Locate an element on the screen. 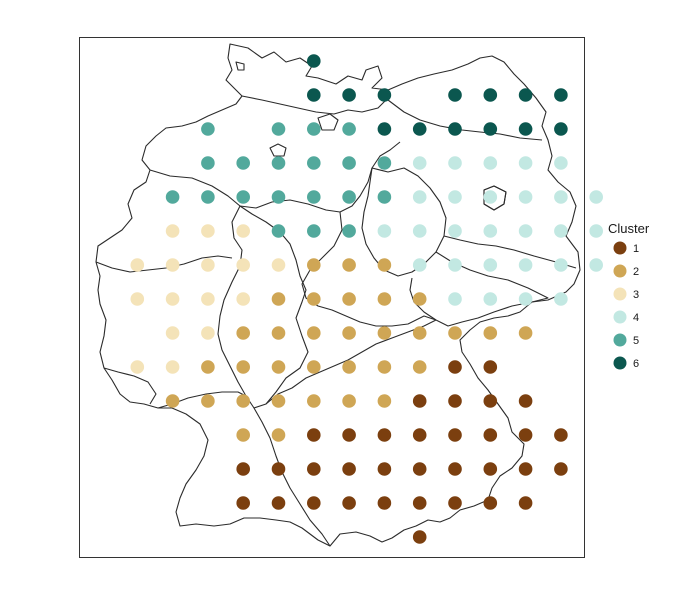 The image size is (700, 600). island-outline is located at coordinates (240, 66).